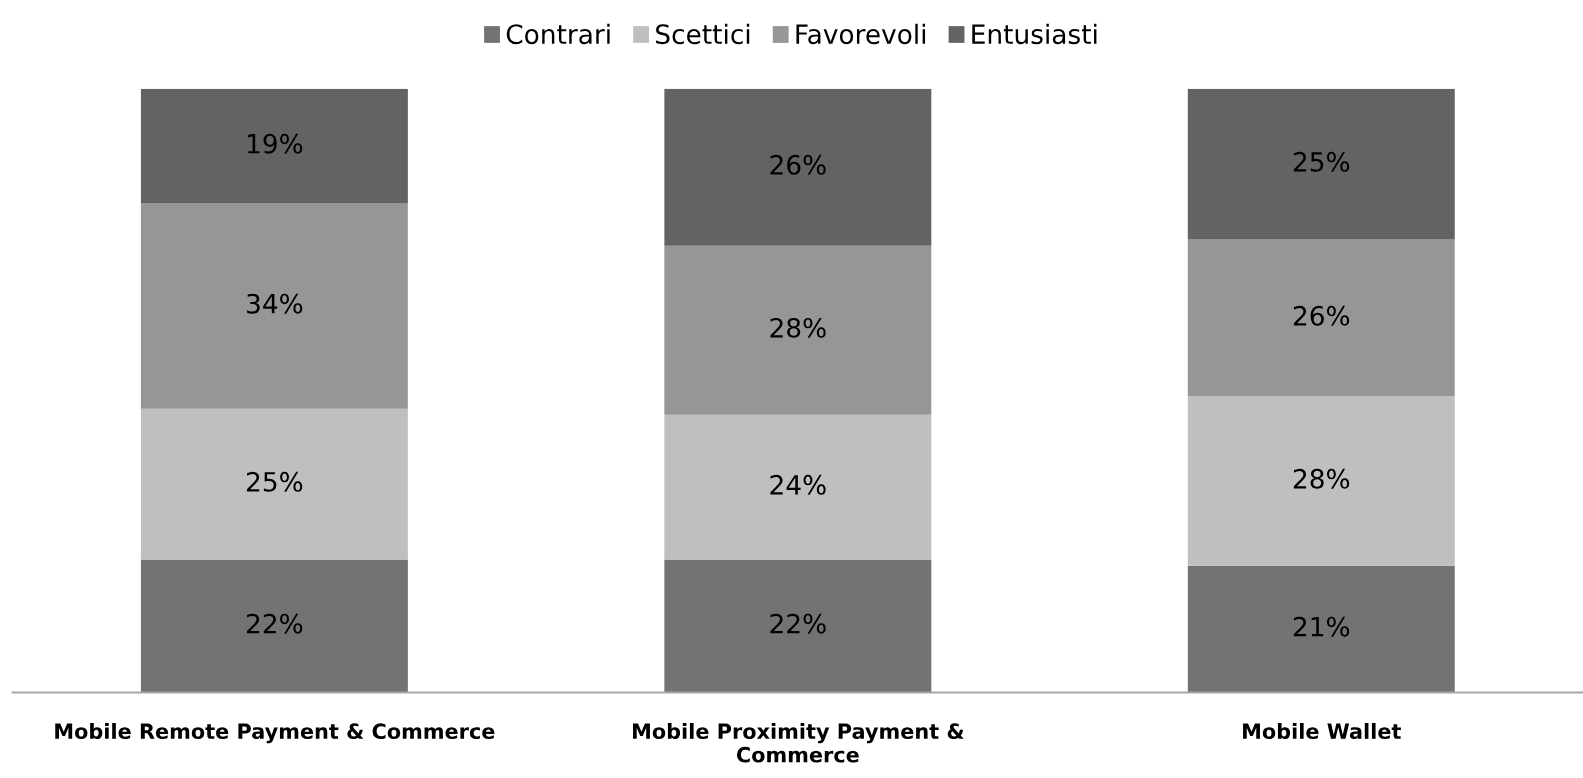 Image resolution: width=1583 pixels, height=778 pixels. What do you see at coordinates (275, 733) in the screenshot?
I see `x-tick-label: Mobile Remote Payment & Commerce` at bounding box center [275, 733].